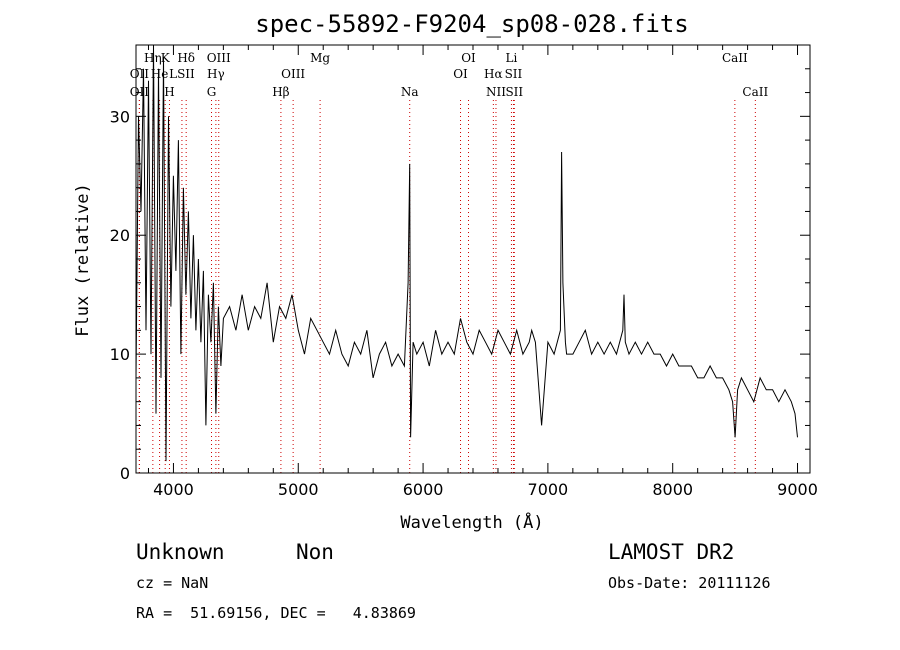 This screenshot has width=900, height=650. I want to click on emission-line-label: Hη, so click(153, 58).